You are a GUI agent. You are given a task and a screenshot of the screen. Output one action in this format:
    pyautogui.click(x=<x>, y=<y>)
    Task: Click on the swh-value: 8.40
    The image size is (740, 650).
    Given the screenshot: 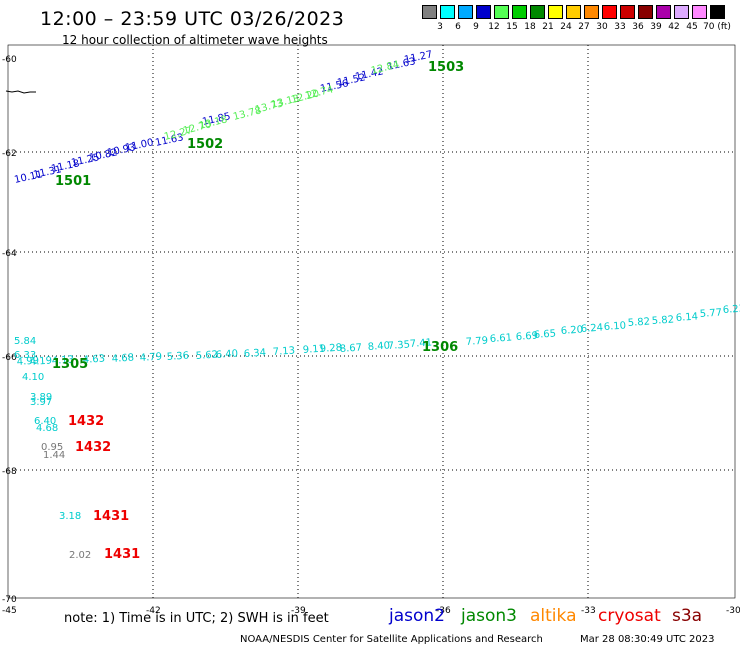 What is the action you would take?
    pyautogui.click(x=378, y=346)
    